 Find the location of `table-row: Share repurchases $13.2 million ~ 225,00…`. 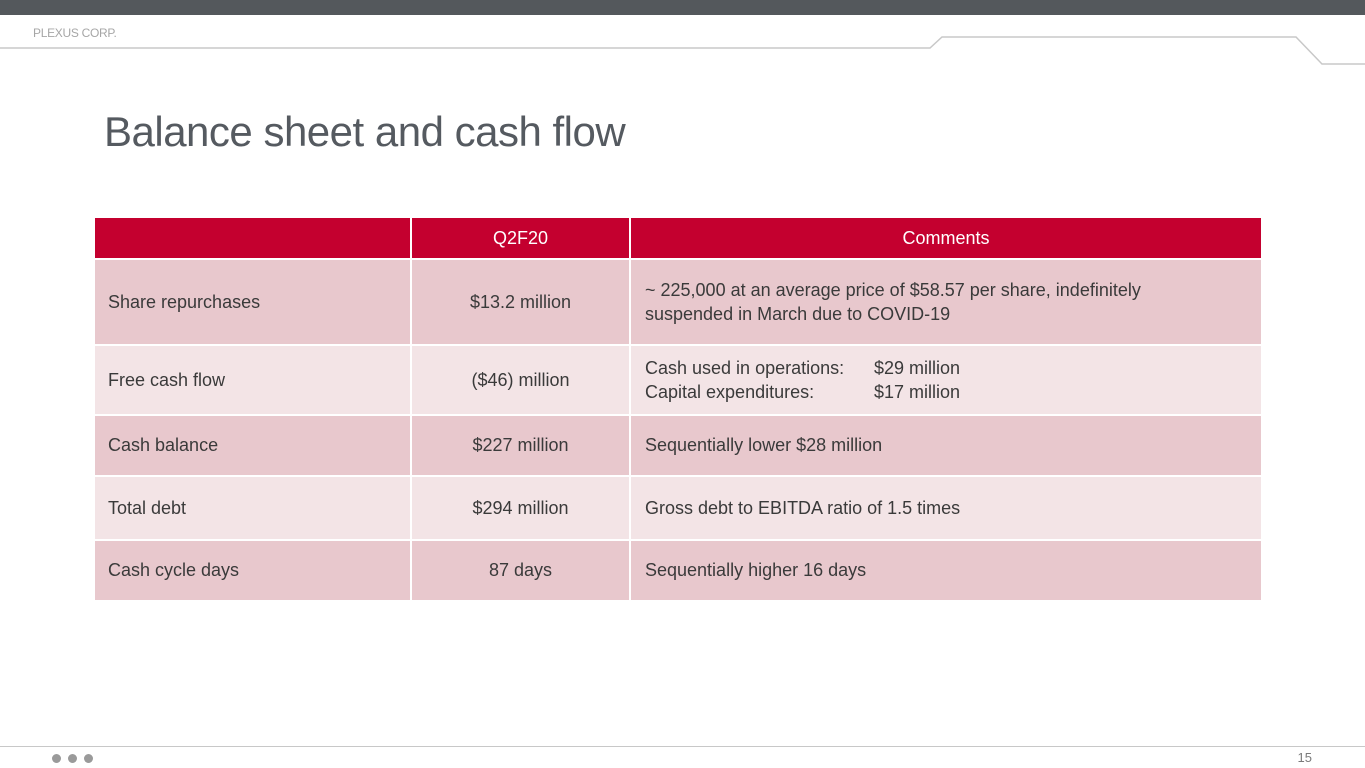

table-row: Share repurchases $13.2 million ~ 225,00… is located at coordinates (678, 303).